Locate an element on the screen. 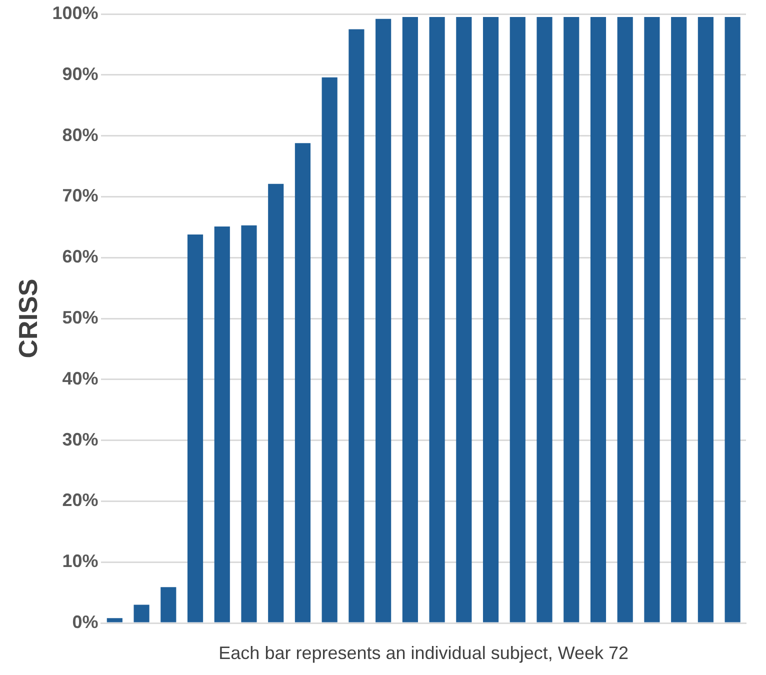 This screenshot has width=766, height=675. y-tick-label: 10% is located at coordinates (80, 561).